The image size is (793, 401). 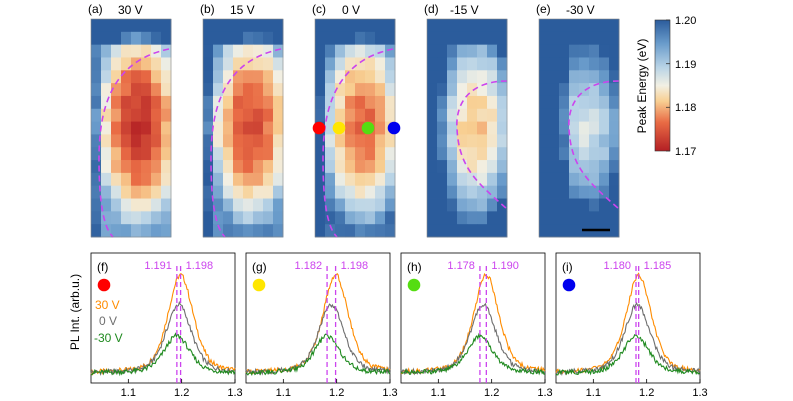 I want to click on x-tick-label: 1.1, so click(x=438, y=393).